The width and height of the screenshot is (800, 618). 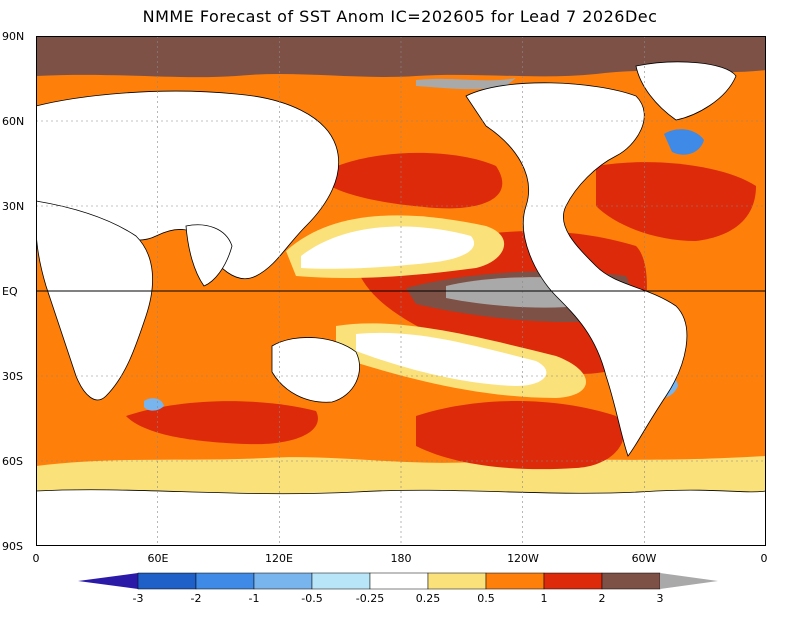 I want to click on colorbar-high-extreme, so click(x=689, y=581).